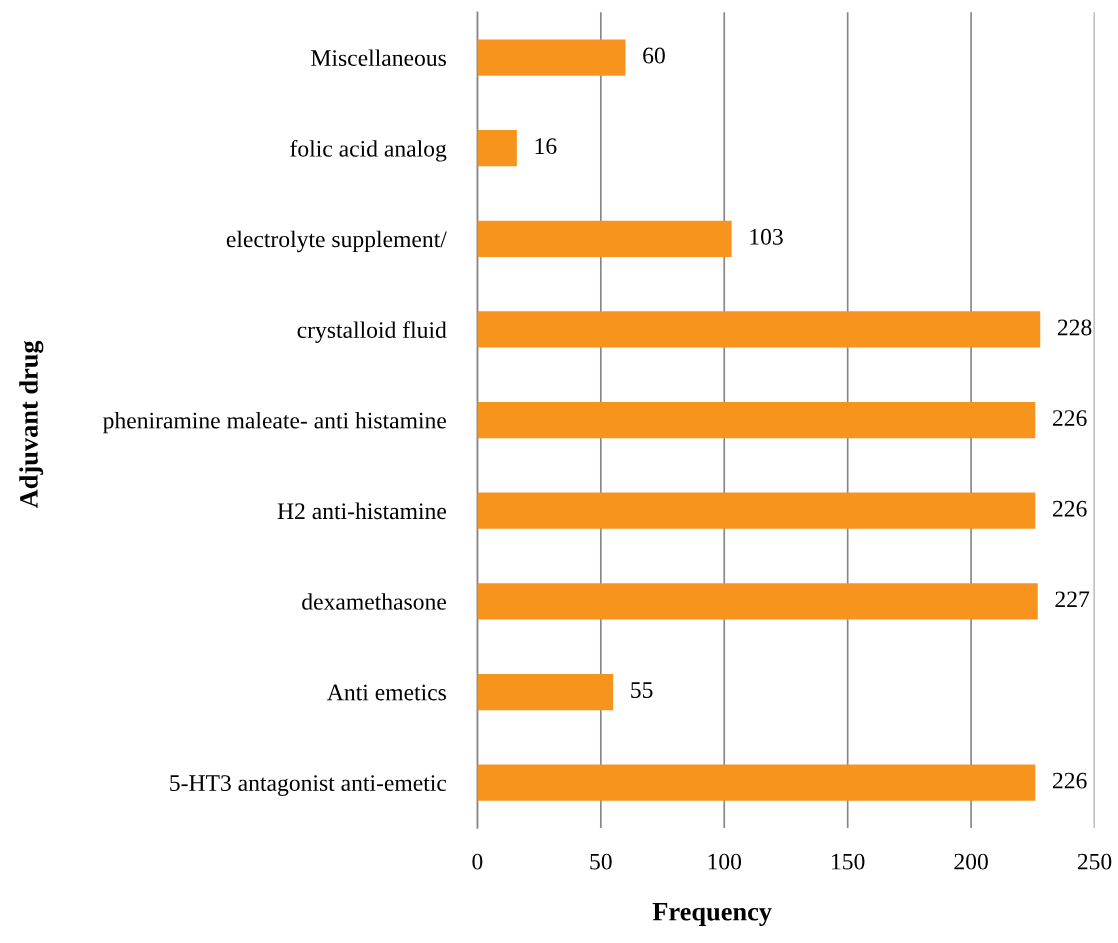  I want to click on data-label: 227, so click(1072, 599).